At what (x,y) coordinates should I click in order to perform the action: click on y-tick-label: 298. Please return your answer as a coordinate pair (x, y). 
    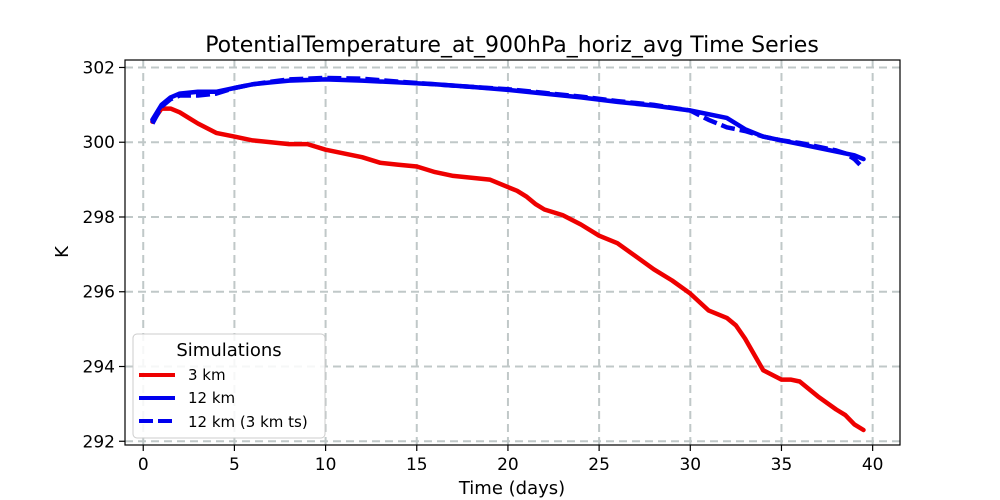
    Looking at the image, I should click on (99, 218).